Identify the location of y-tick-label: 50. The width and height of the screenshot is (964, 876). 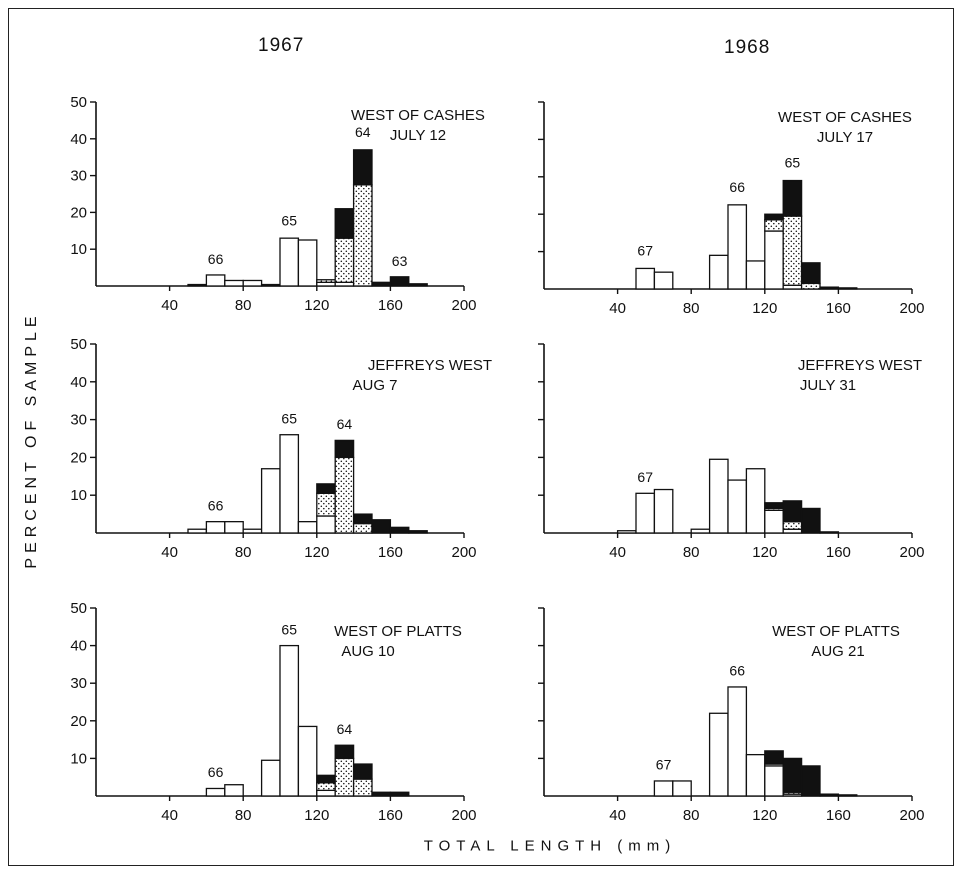
(78, 102).